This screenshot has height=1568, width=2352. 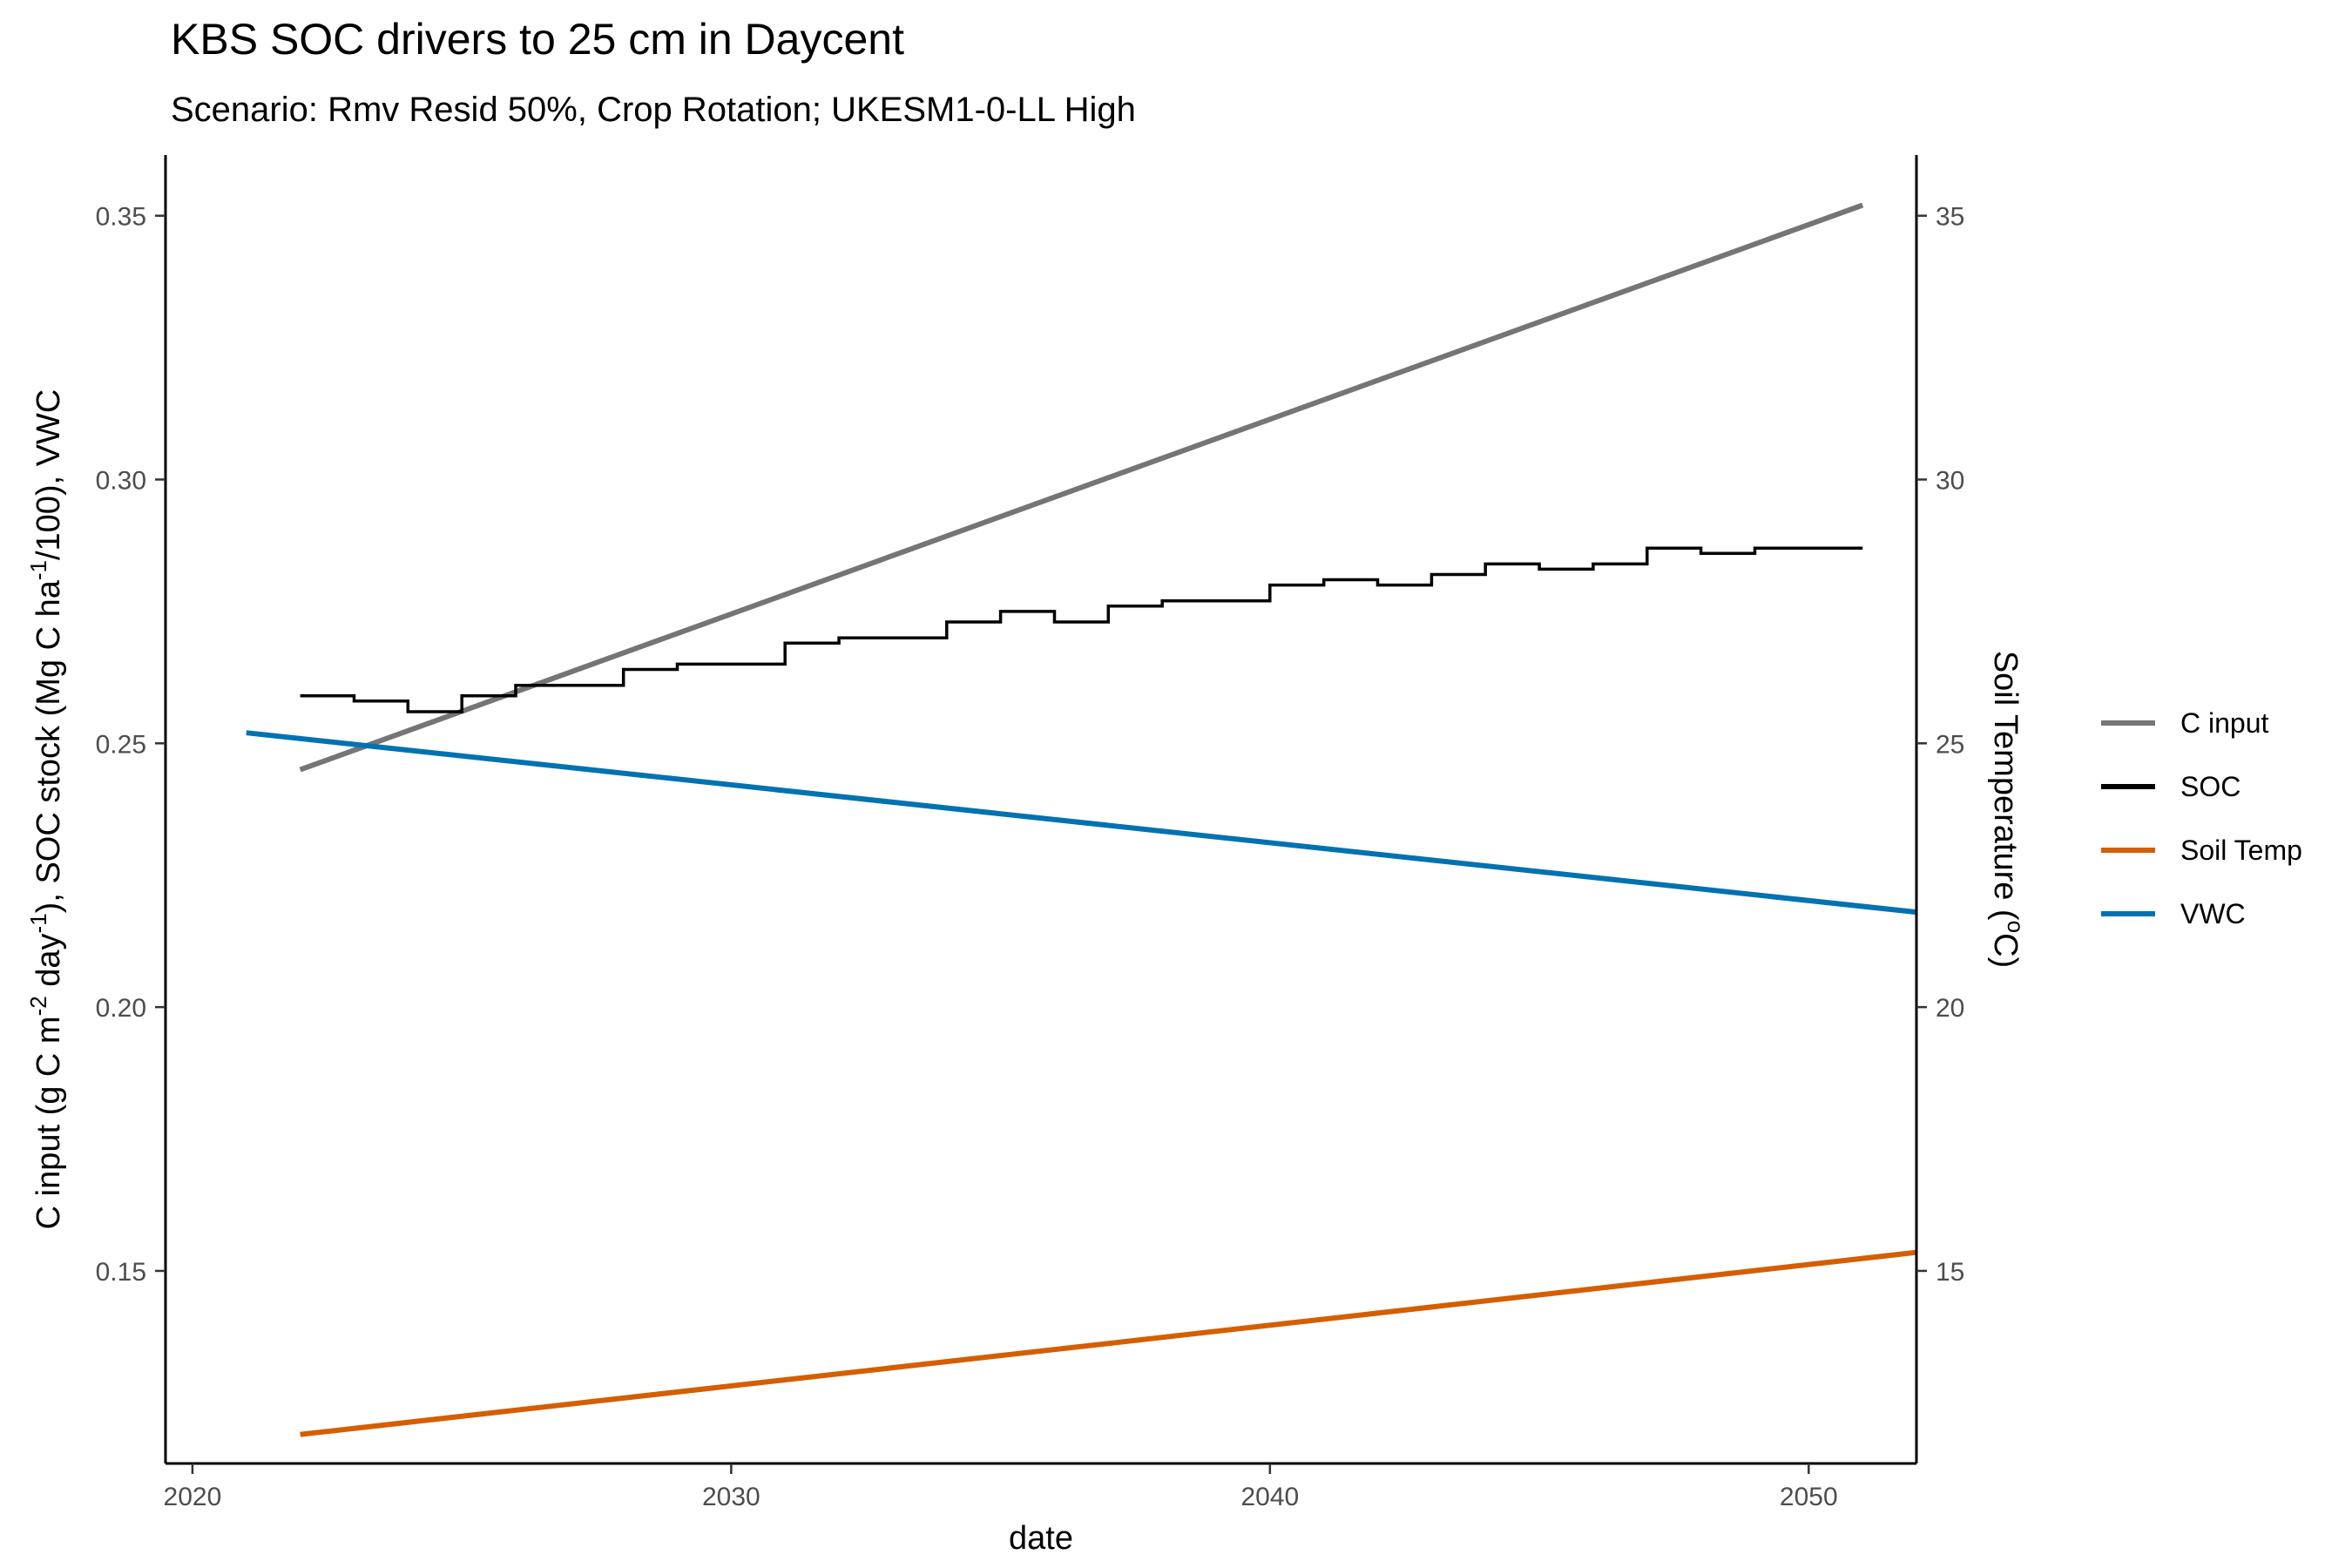 I want to click on x-tick-label: 2030, so click(x=731, y=1497).